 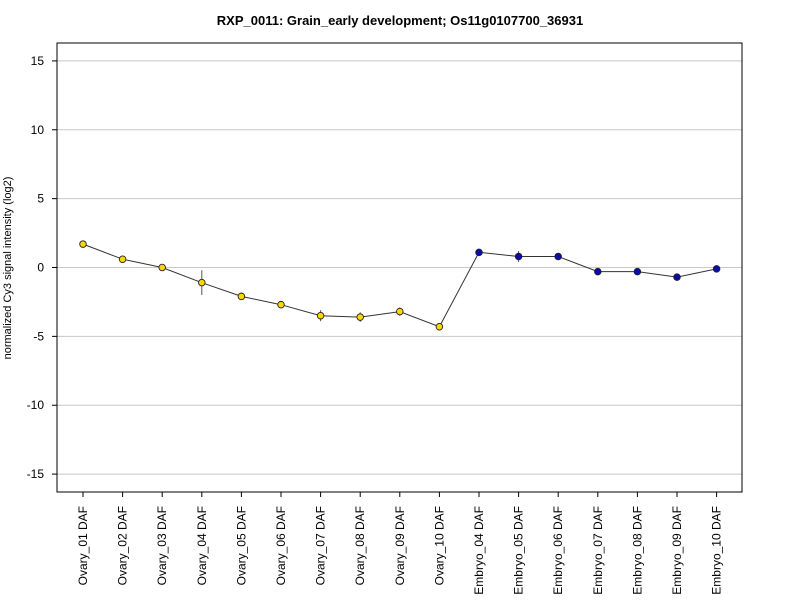 I want to click on x-tick-label: Embryo_06 DAF, so click(x=558, y=550).